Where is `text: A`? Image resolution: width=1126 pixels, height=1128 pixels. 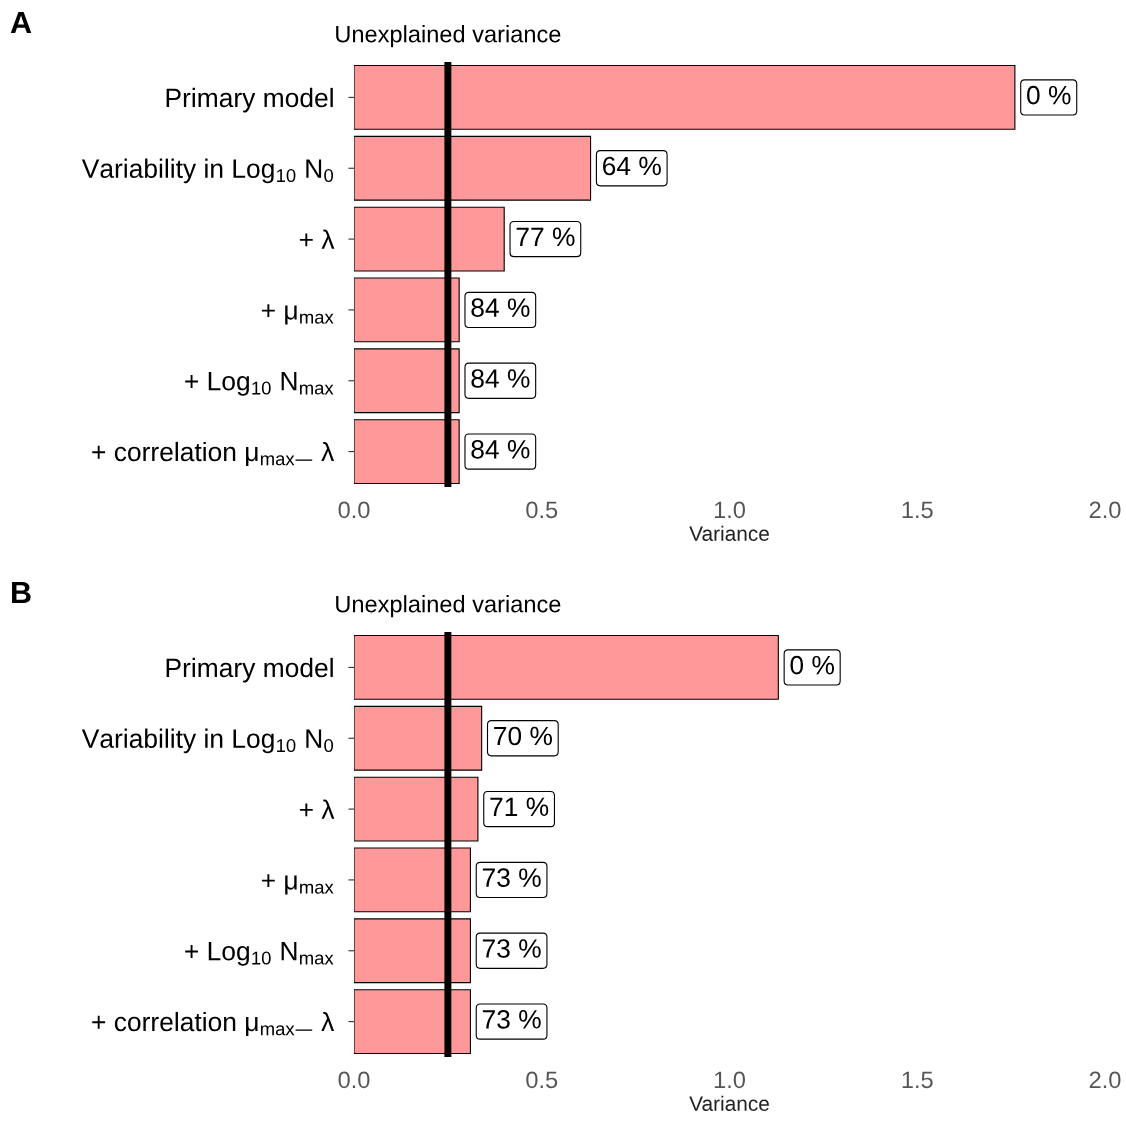
text: A is located at coordinates (21, 23).